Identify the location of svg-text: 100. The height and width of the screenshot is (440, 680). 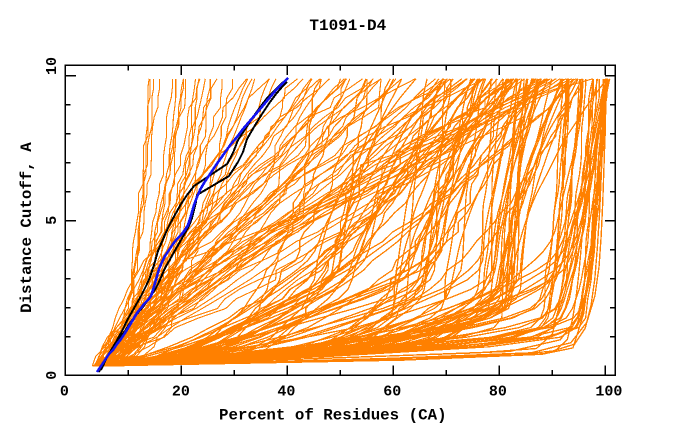
(608, 391).